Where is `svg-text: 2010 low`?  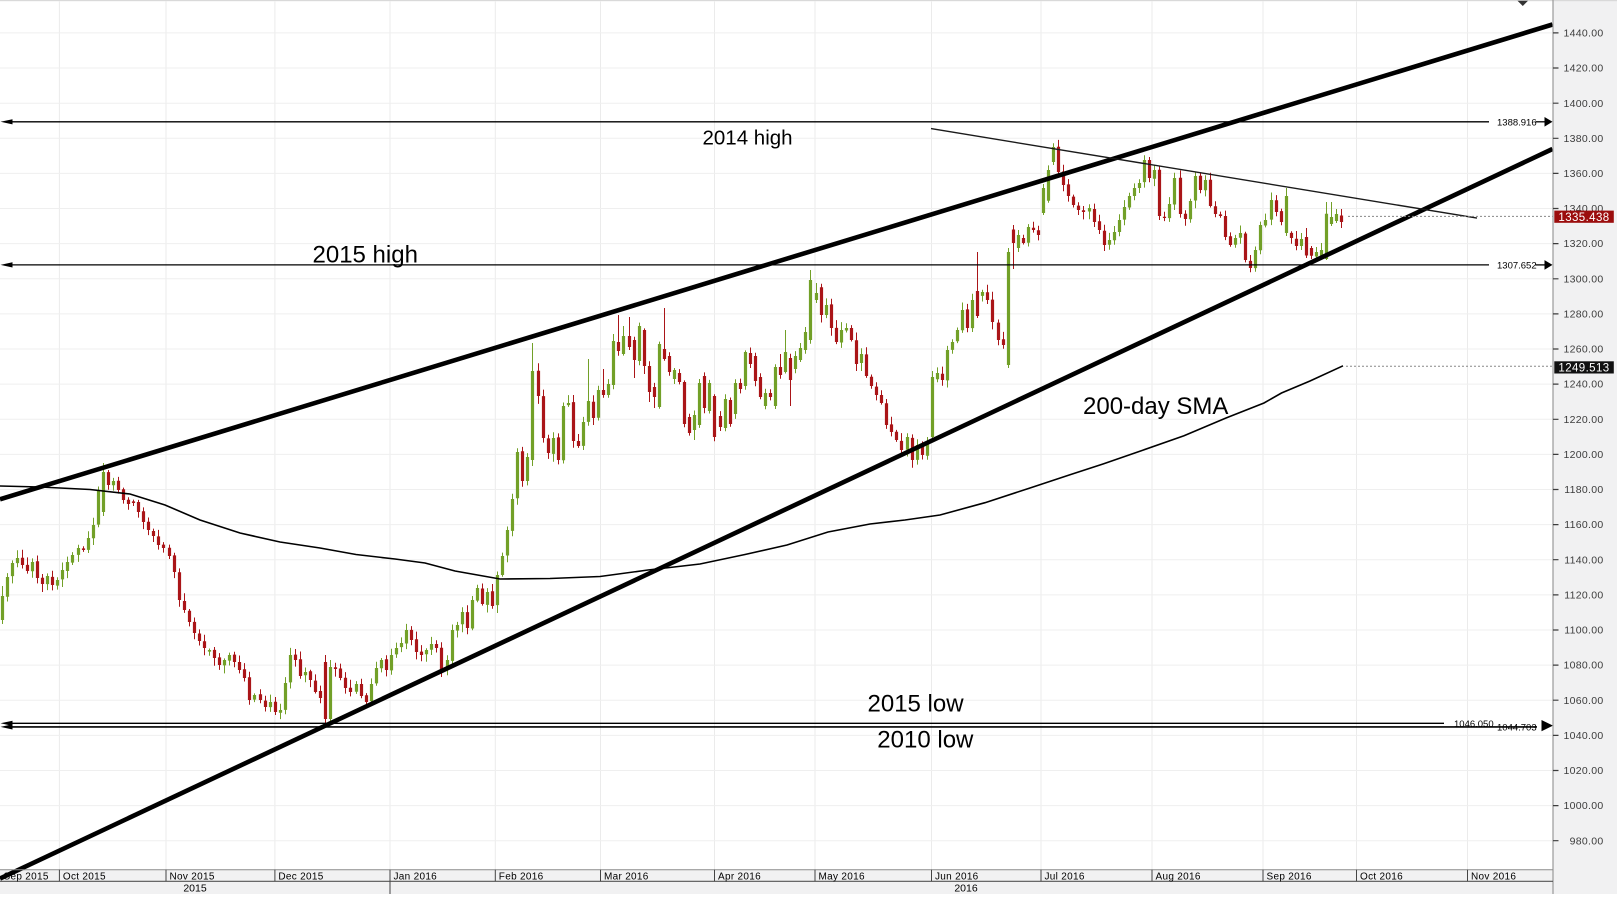 svg-text: 2010 low is located at coordinates (925, 739).